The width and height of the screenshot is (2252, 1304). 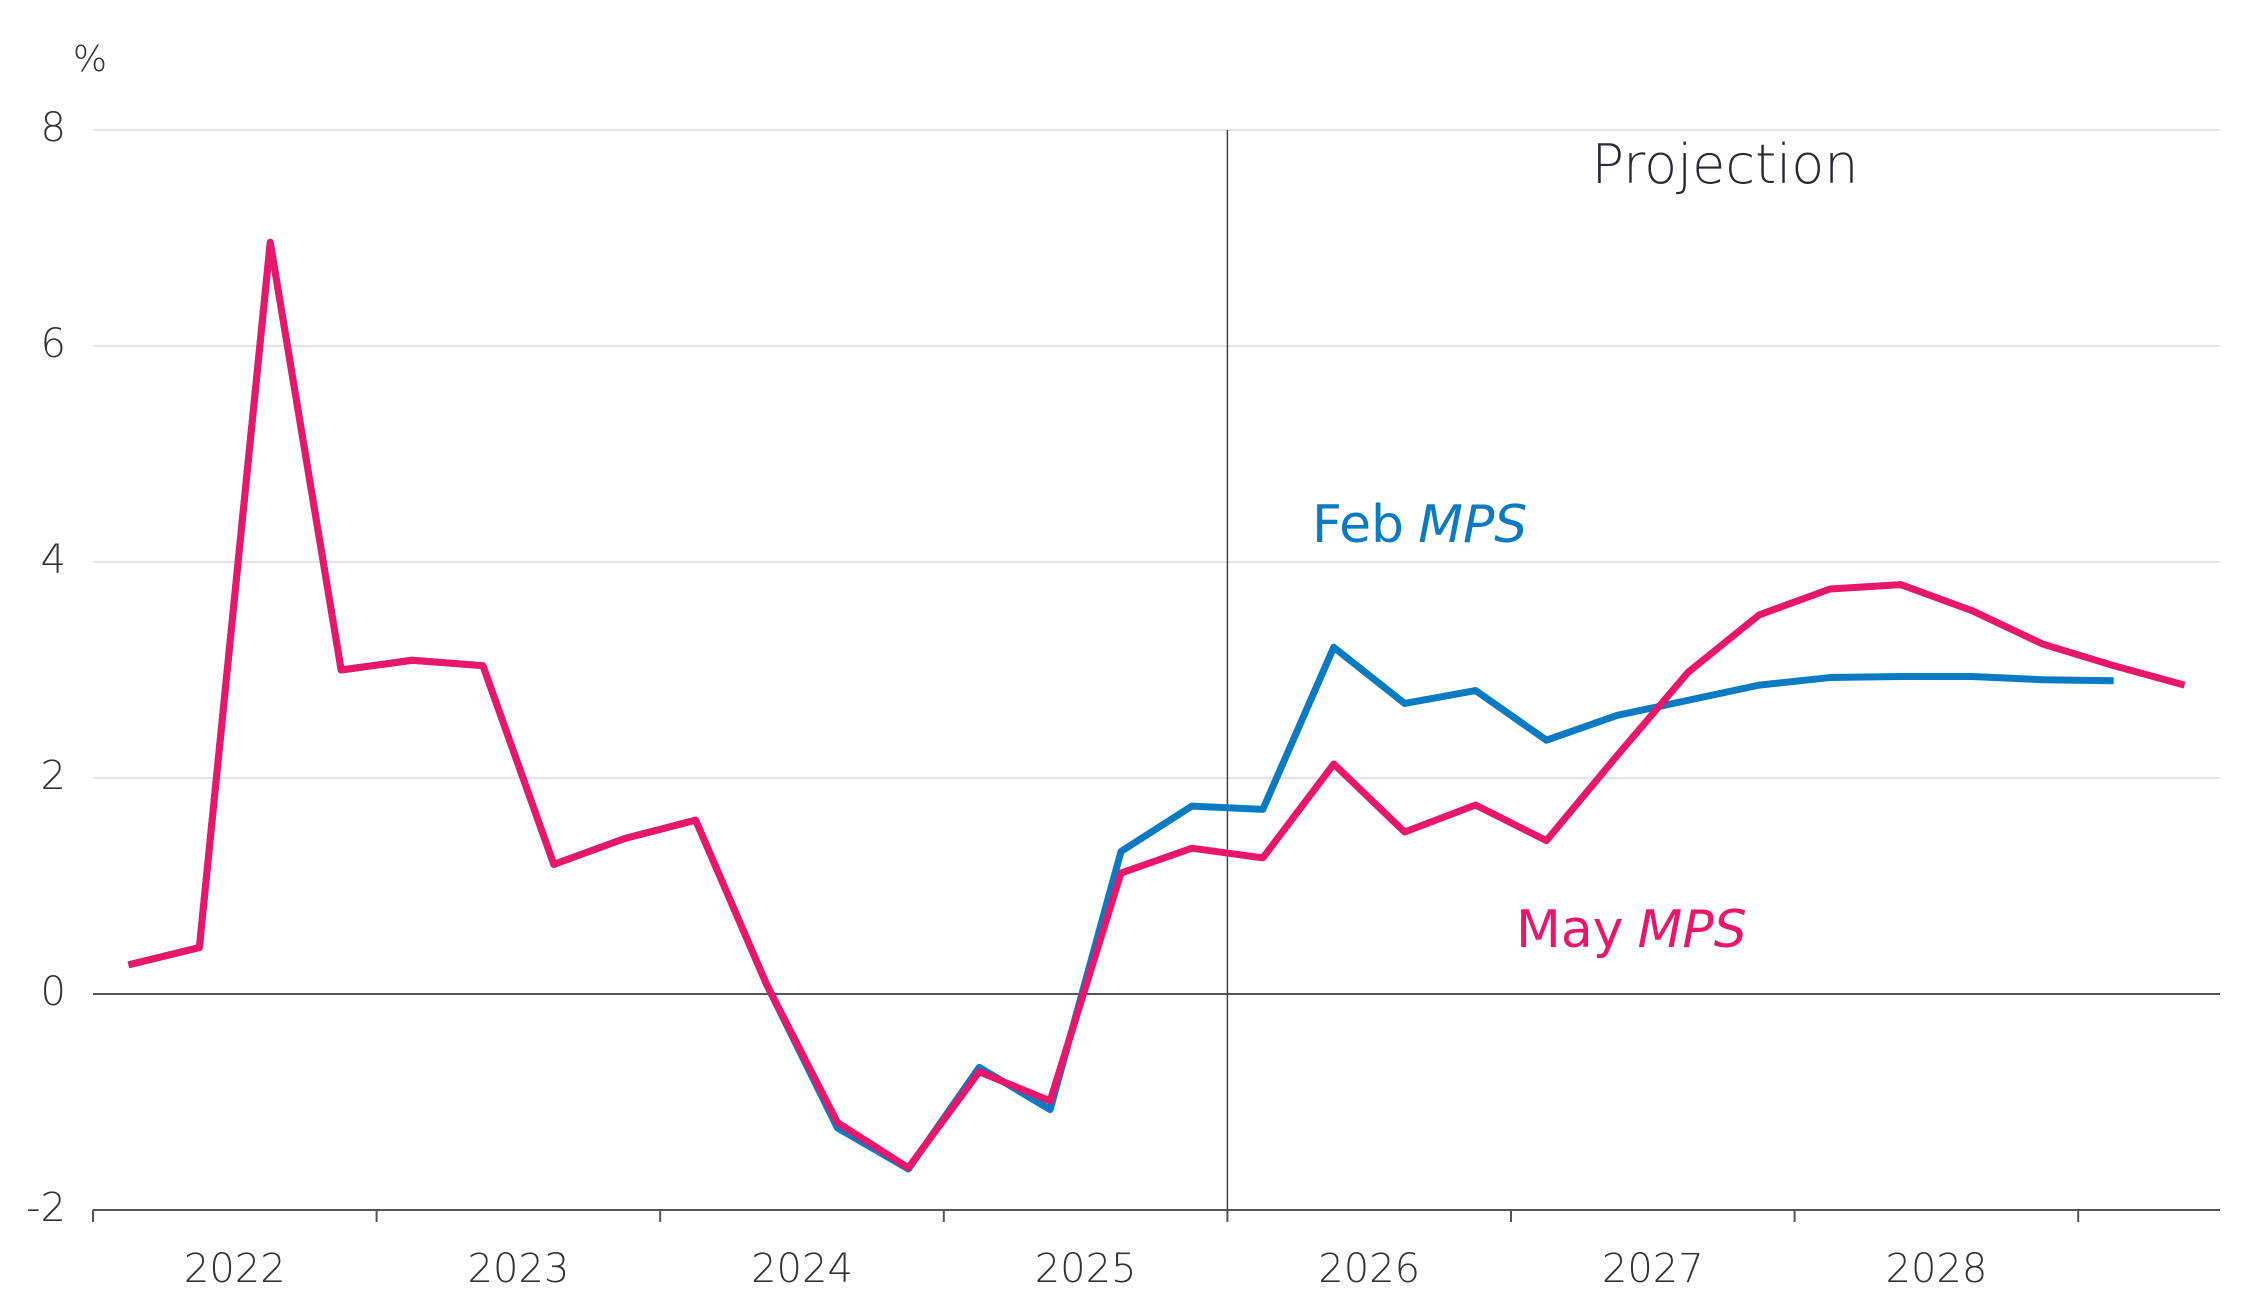 What do you see at coordinates (53, 776) in the screenshot?
I see `y-tick-label: 2` at bounding box center [53, 776].